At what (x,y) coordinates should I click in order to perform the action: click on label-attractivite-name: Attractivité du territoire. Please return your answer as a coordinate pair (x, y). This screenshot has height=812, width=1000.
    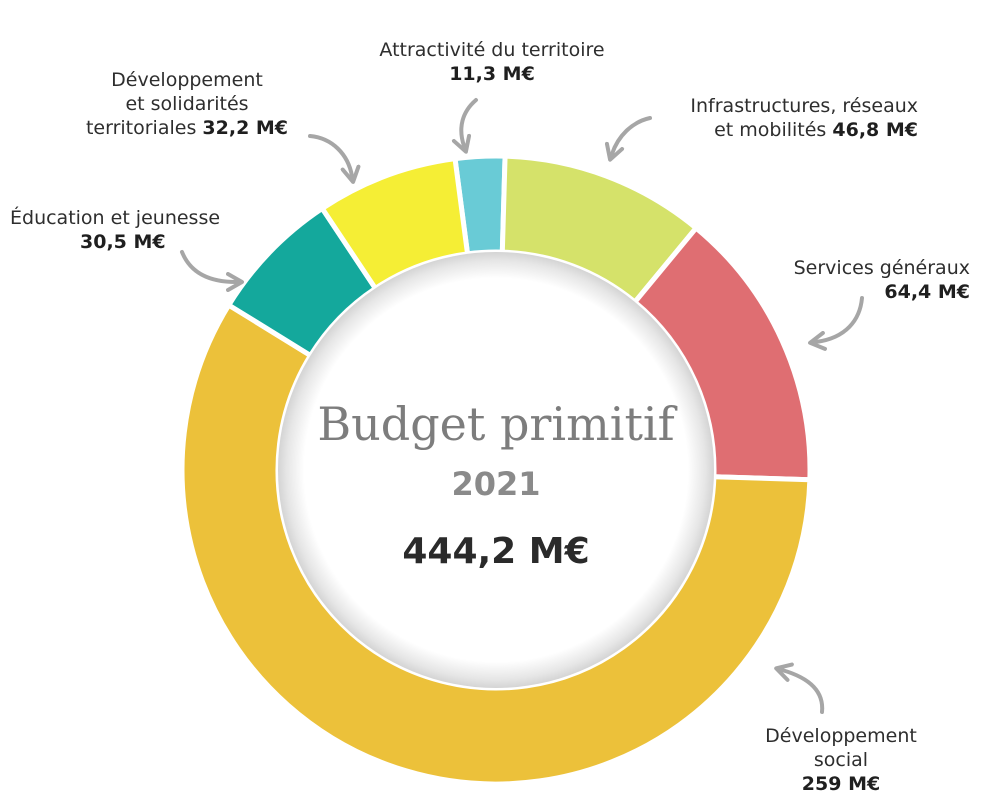
    Looking at the image, I should click on (492, 50).